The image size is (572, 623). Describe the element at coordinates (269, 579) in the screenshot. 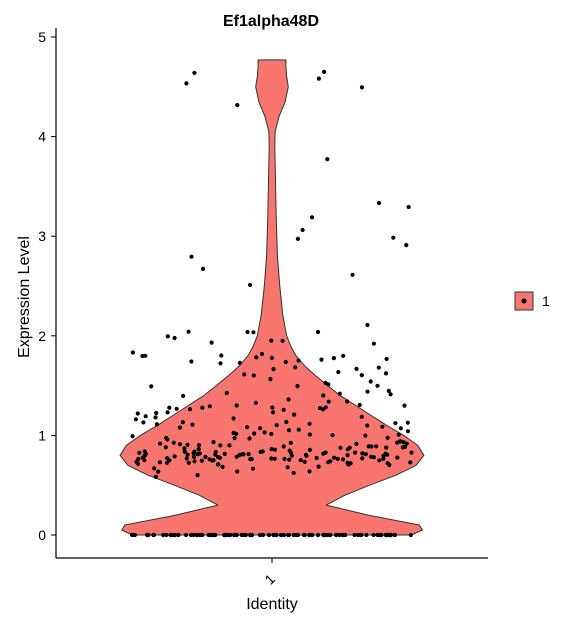

I see `x-tick-label: 1` at that location.